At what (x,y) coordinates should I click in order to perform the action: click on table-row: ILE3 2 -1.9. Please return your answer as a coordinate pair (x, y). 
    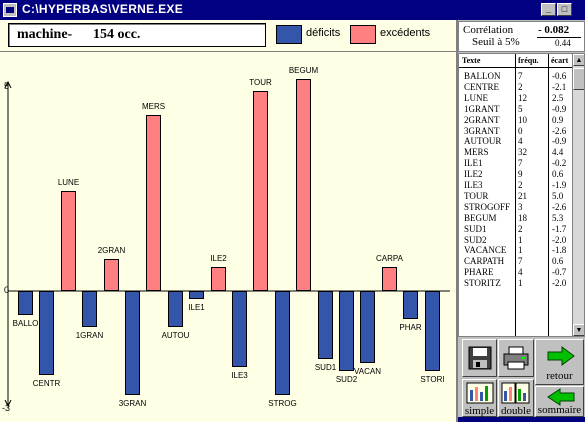
    Looking at the image, I should click on (515, 185).